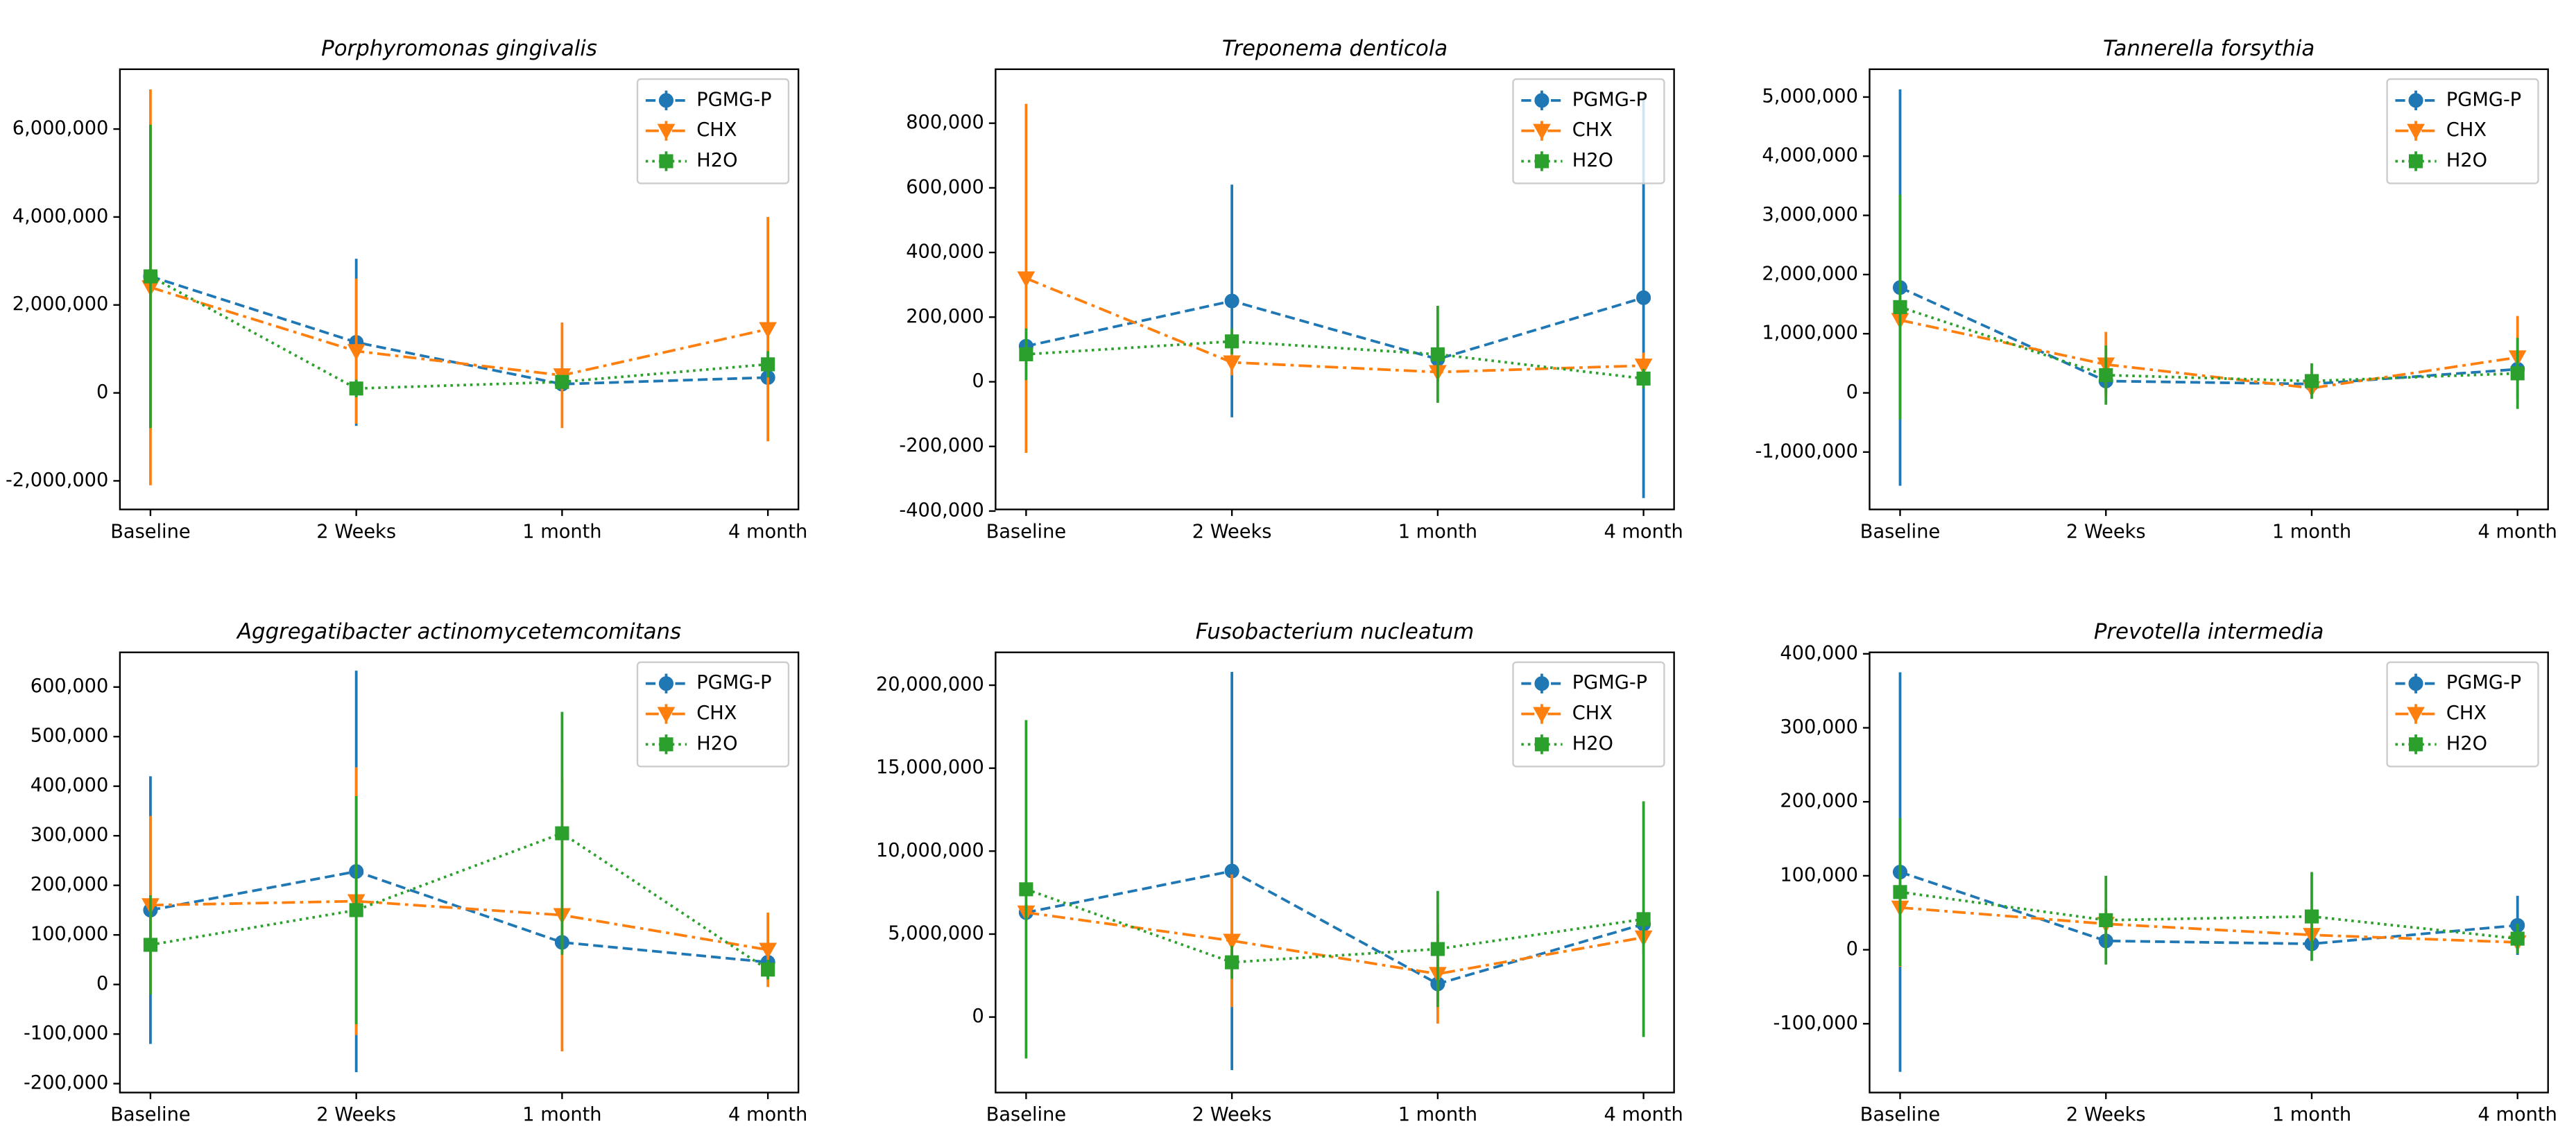  Describe the element at coordinates (70, 835) in the screenshot. I see `y-tick-label: 300,000` at that location.